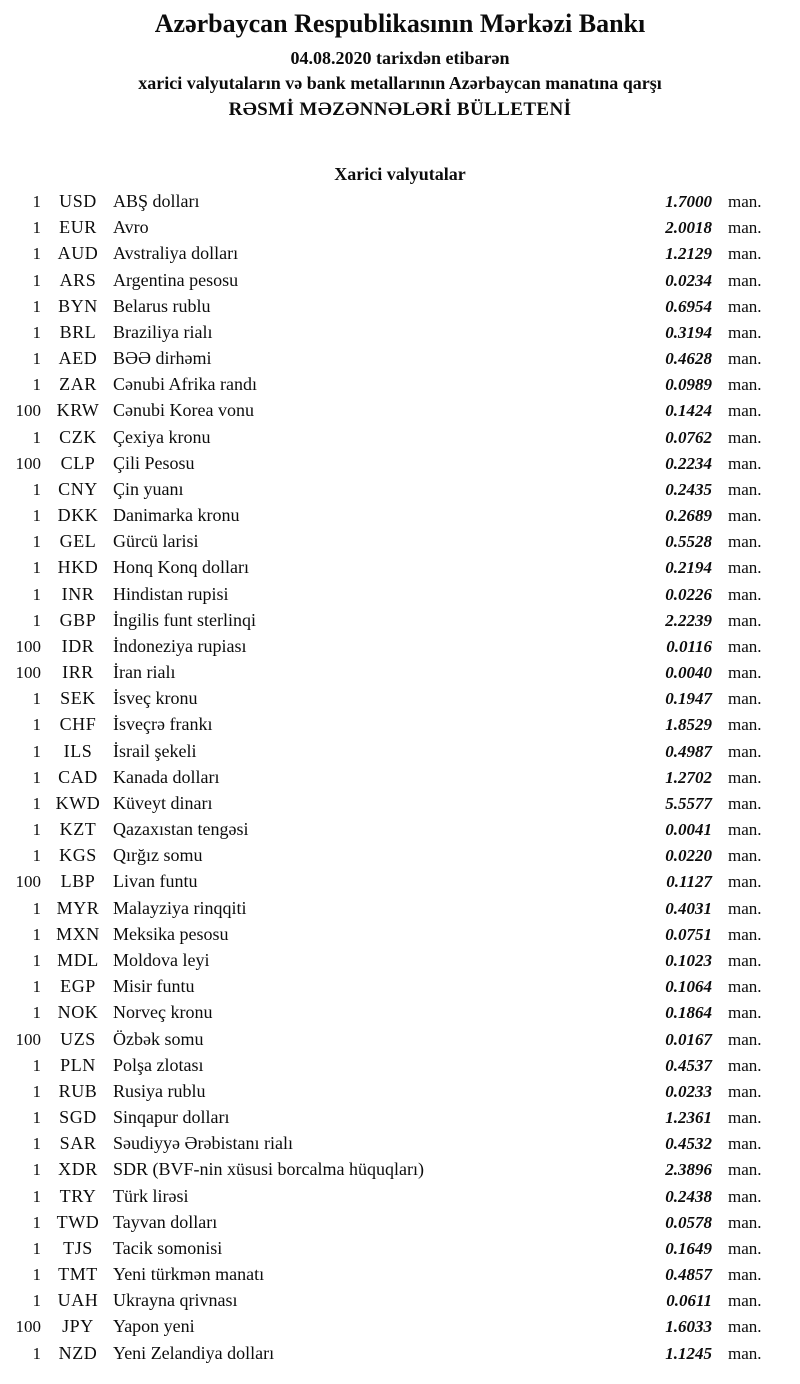 The image size is (800, 1384). What do you see at coordinates (400, 937) in the screenshot?
I see `rate-row: 1 MXN Meksika pesosu 0.0751 man.` at bounding box center [400, 937].